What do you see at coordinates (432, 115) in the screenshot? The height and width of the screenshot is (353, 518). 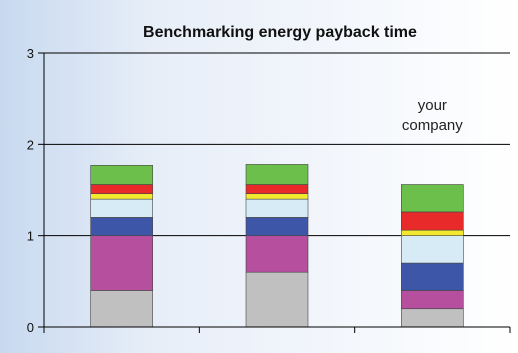 I see `annotation: your company` at bounding box center [432, 115].